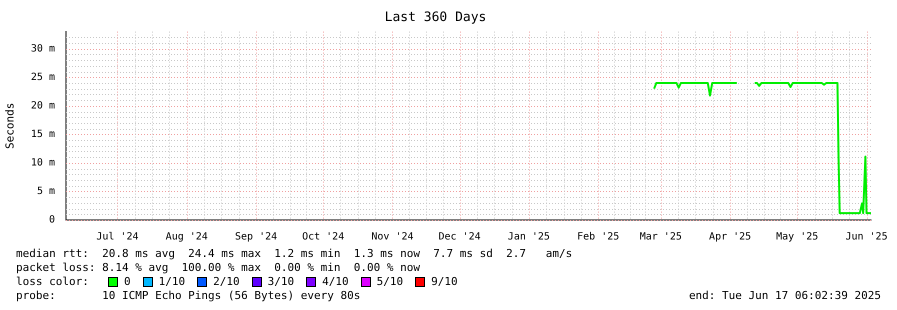 This screenshot has width=897, height=310. I want to click on chart-title: Last 360 Days, so click(435, 18).